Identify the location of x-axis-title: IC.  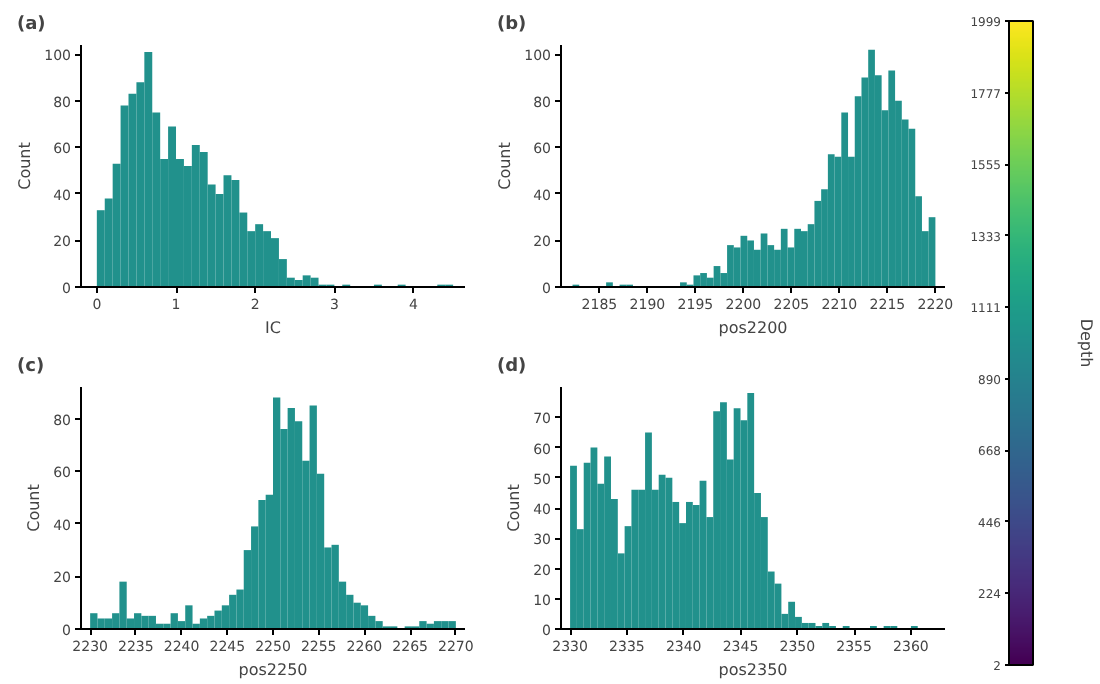
(273, 328).